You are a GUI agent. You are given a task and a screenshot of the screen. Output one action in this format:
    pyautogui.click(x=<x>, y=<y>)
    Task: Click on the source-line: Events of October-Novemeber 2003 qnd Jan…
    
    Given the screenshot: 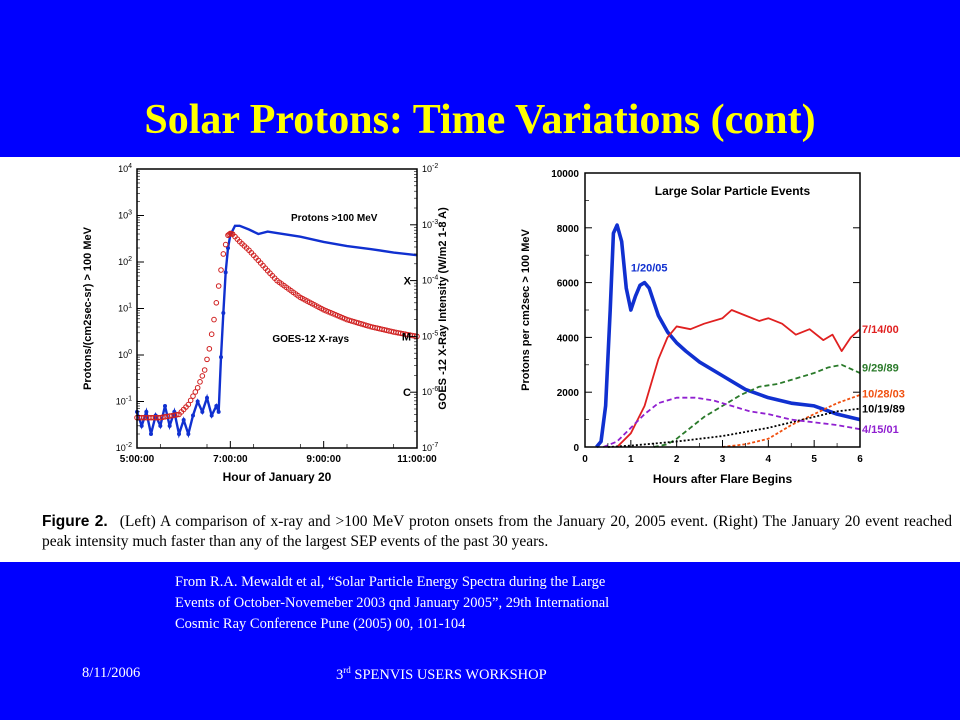 What is the action you would take?
    pyautogui.click(x=392, y=603)
    